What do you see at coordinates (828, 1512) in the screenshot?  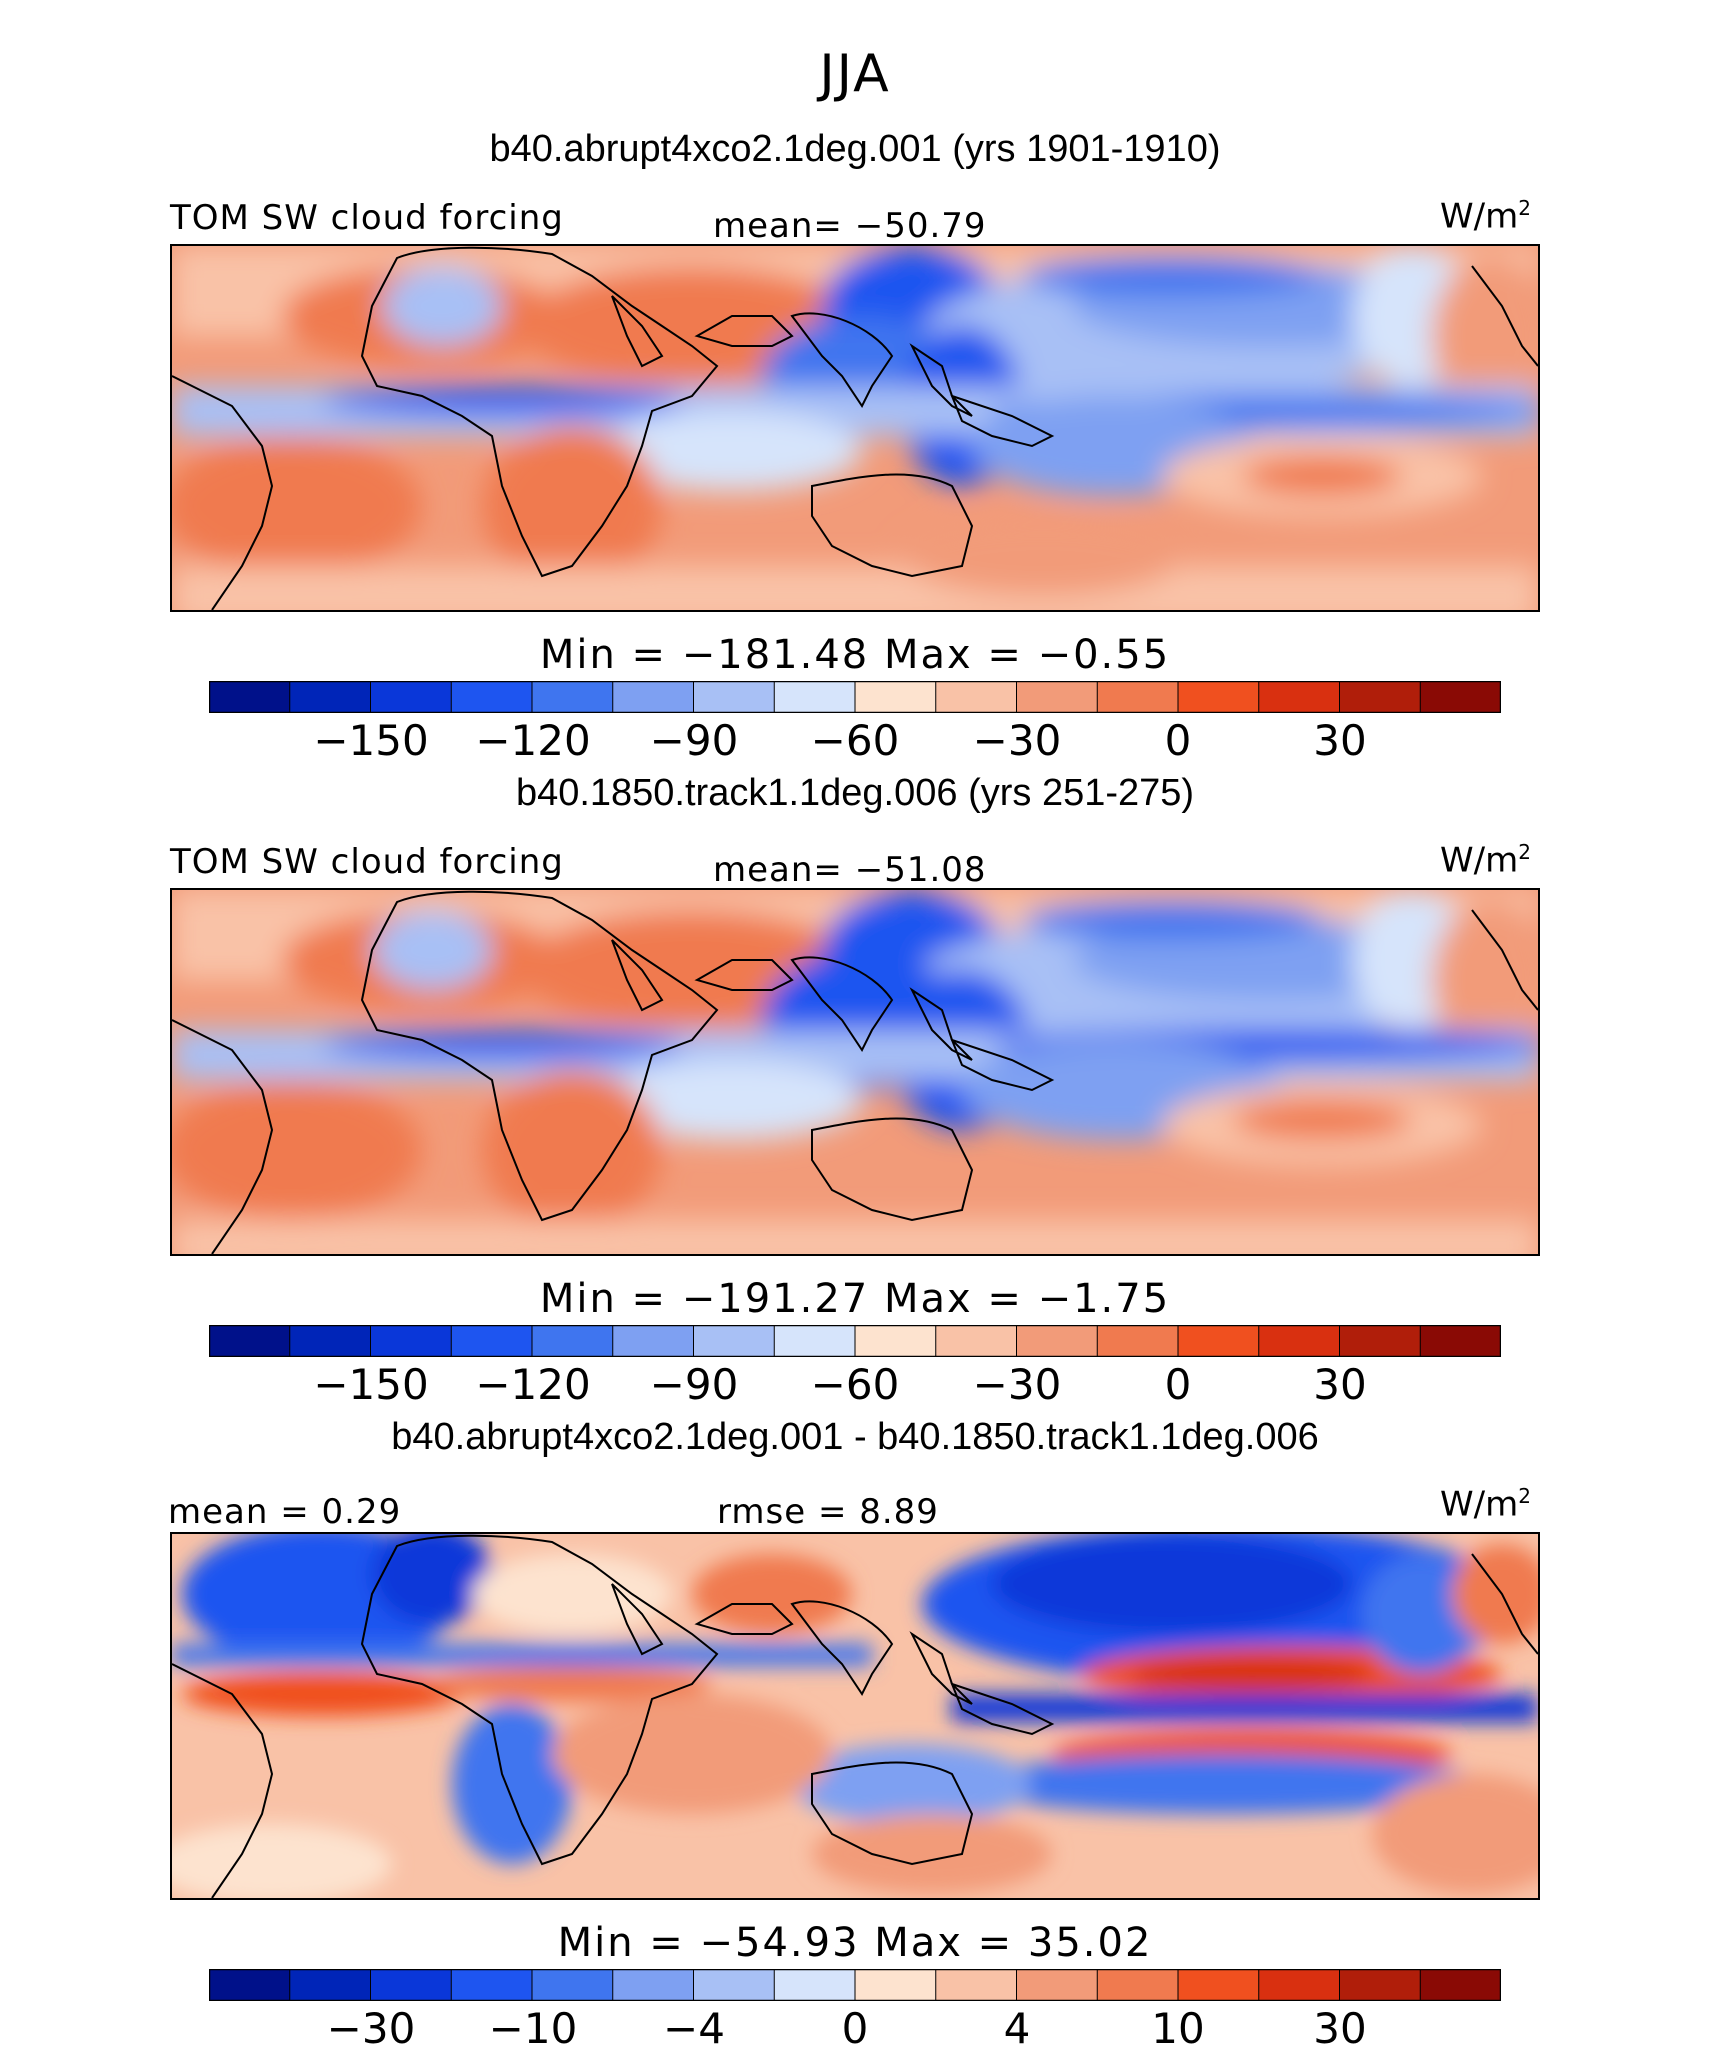 I see `panel-3-rmse-label: rmse = 8.89` at bounding box center [828, 1512].